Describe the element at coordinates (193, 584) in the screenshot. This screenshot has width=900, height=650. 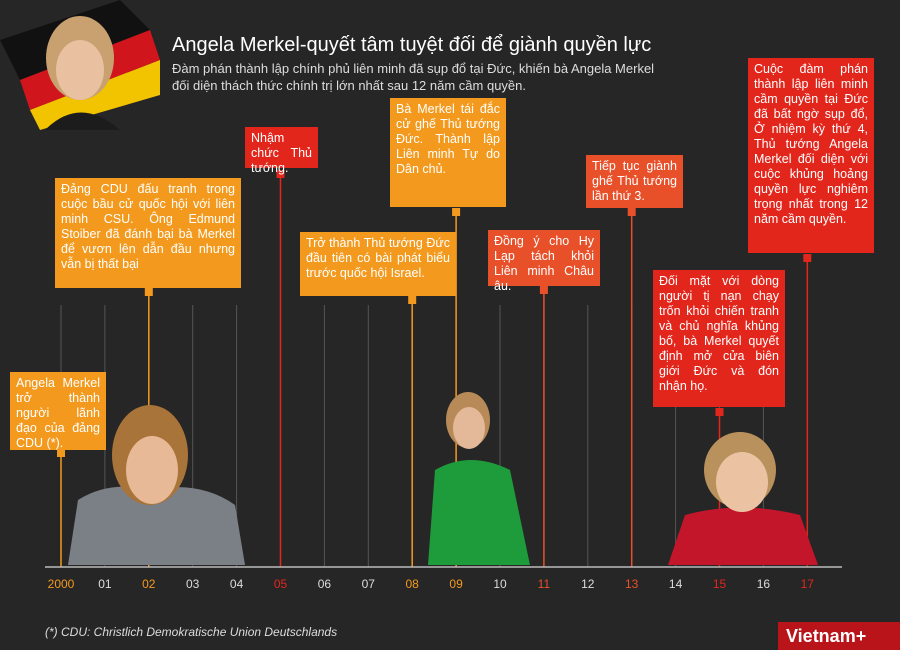
I see `year-label: 03` at that location.